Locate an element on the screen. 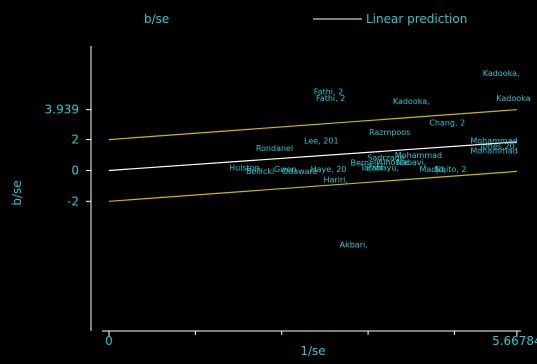  y-tick-label: 2 is located at coordinates (75, 140).